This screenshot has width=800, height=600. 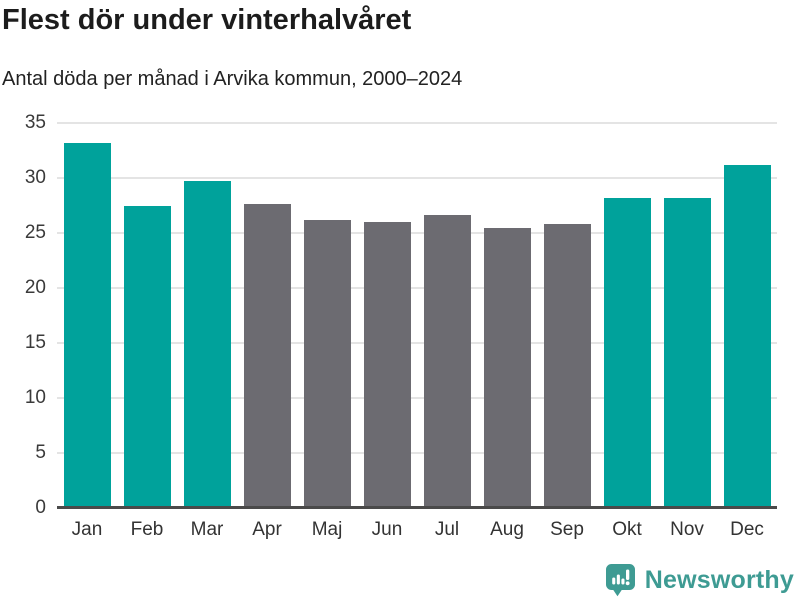 What do you see at coordinates (40, 452) in the screenshot?
I see `y-tick-label-5: 5` at bounding box center [40, 452].